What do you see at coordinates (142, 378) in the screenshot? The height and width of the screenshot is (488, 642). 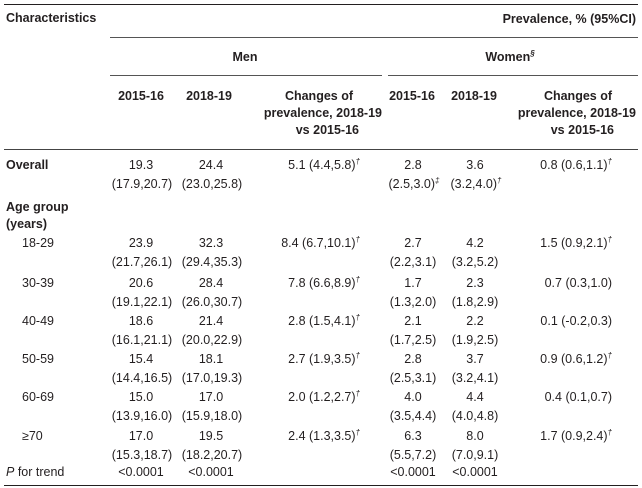 I see `age-row-men-2015-ci: (14.4,16.5)` at bounding box center [142, 378].